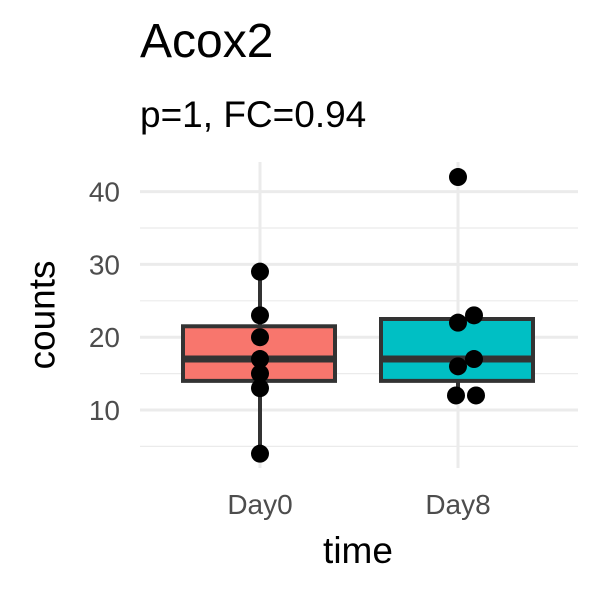 The image size is (600, 600). Describe the element at coordinates (358, 550) in the screenshot. I see `x-axis-label: time` at that location.